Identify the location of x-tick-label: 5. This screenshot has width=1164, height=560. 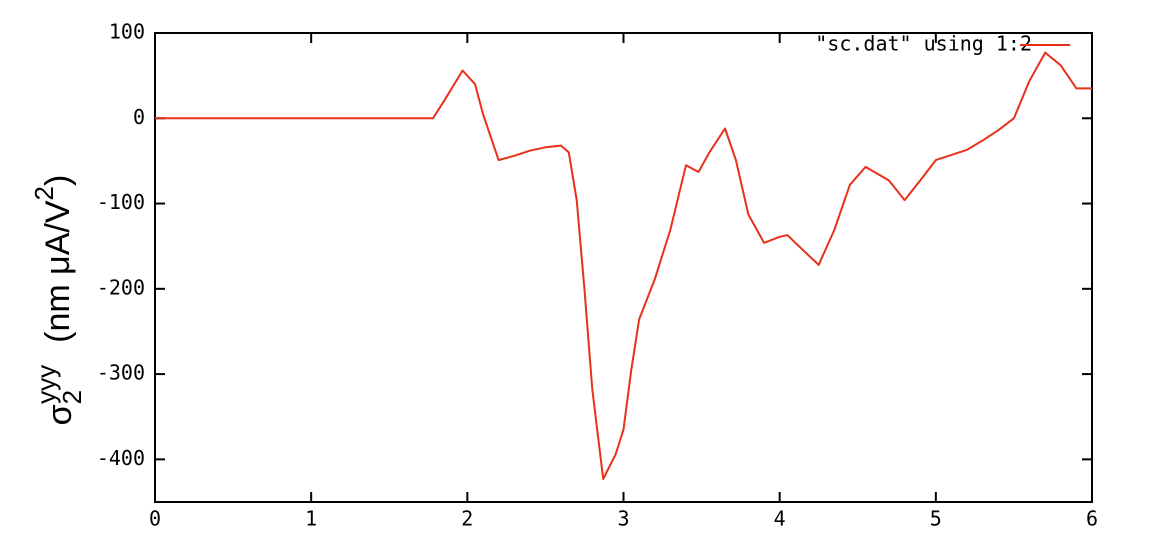
(936, 519).